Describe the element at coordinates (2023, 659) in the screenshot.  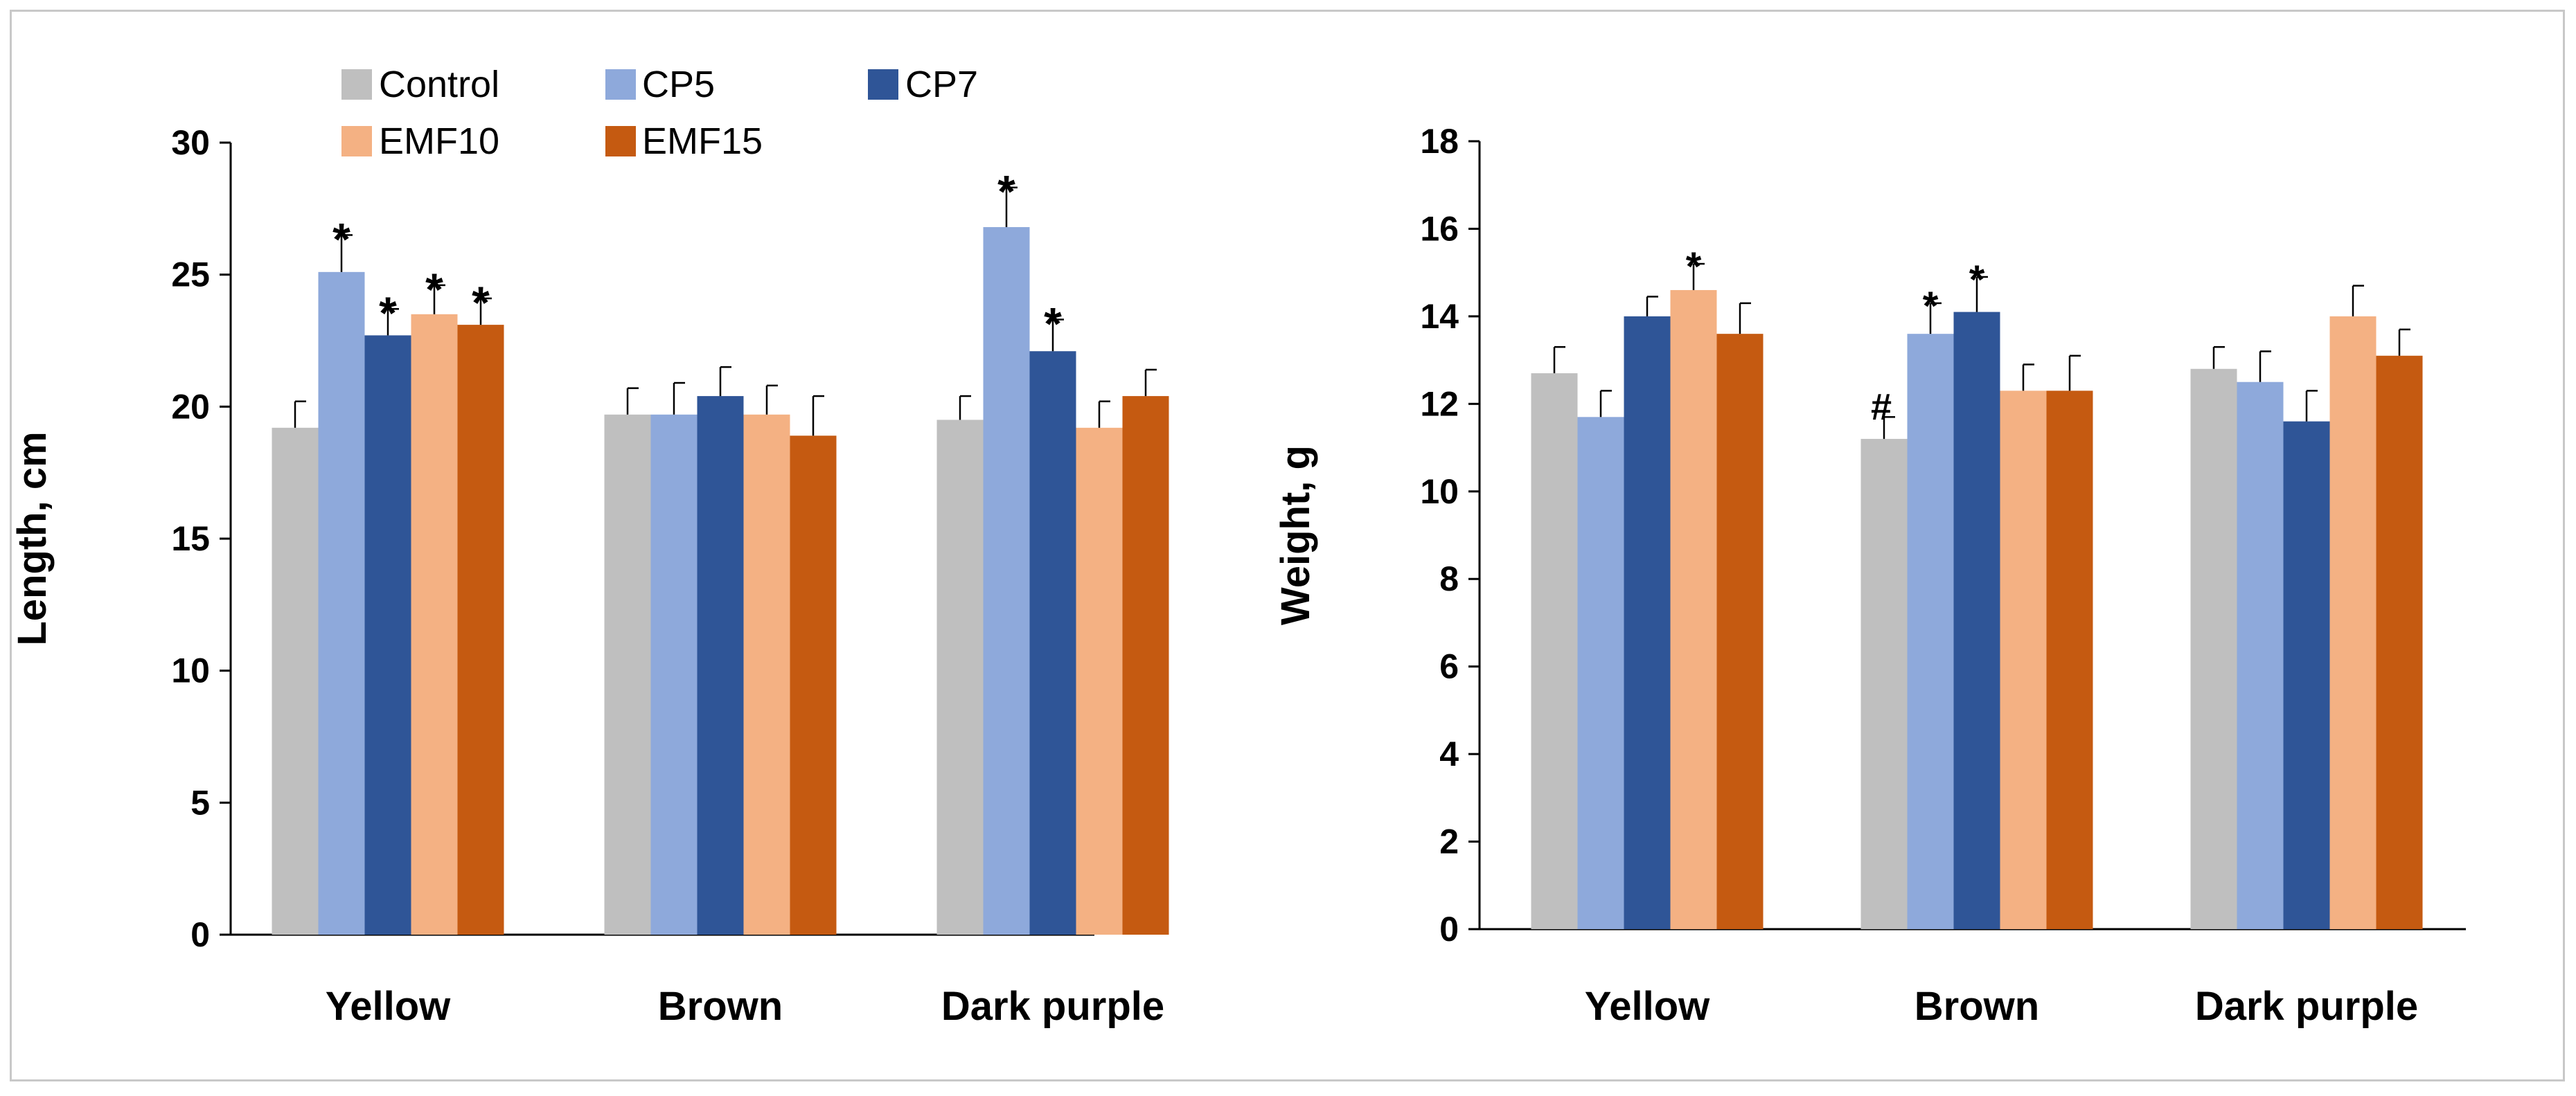
I see `chart2-bar-brown-emf10` at that location.